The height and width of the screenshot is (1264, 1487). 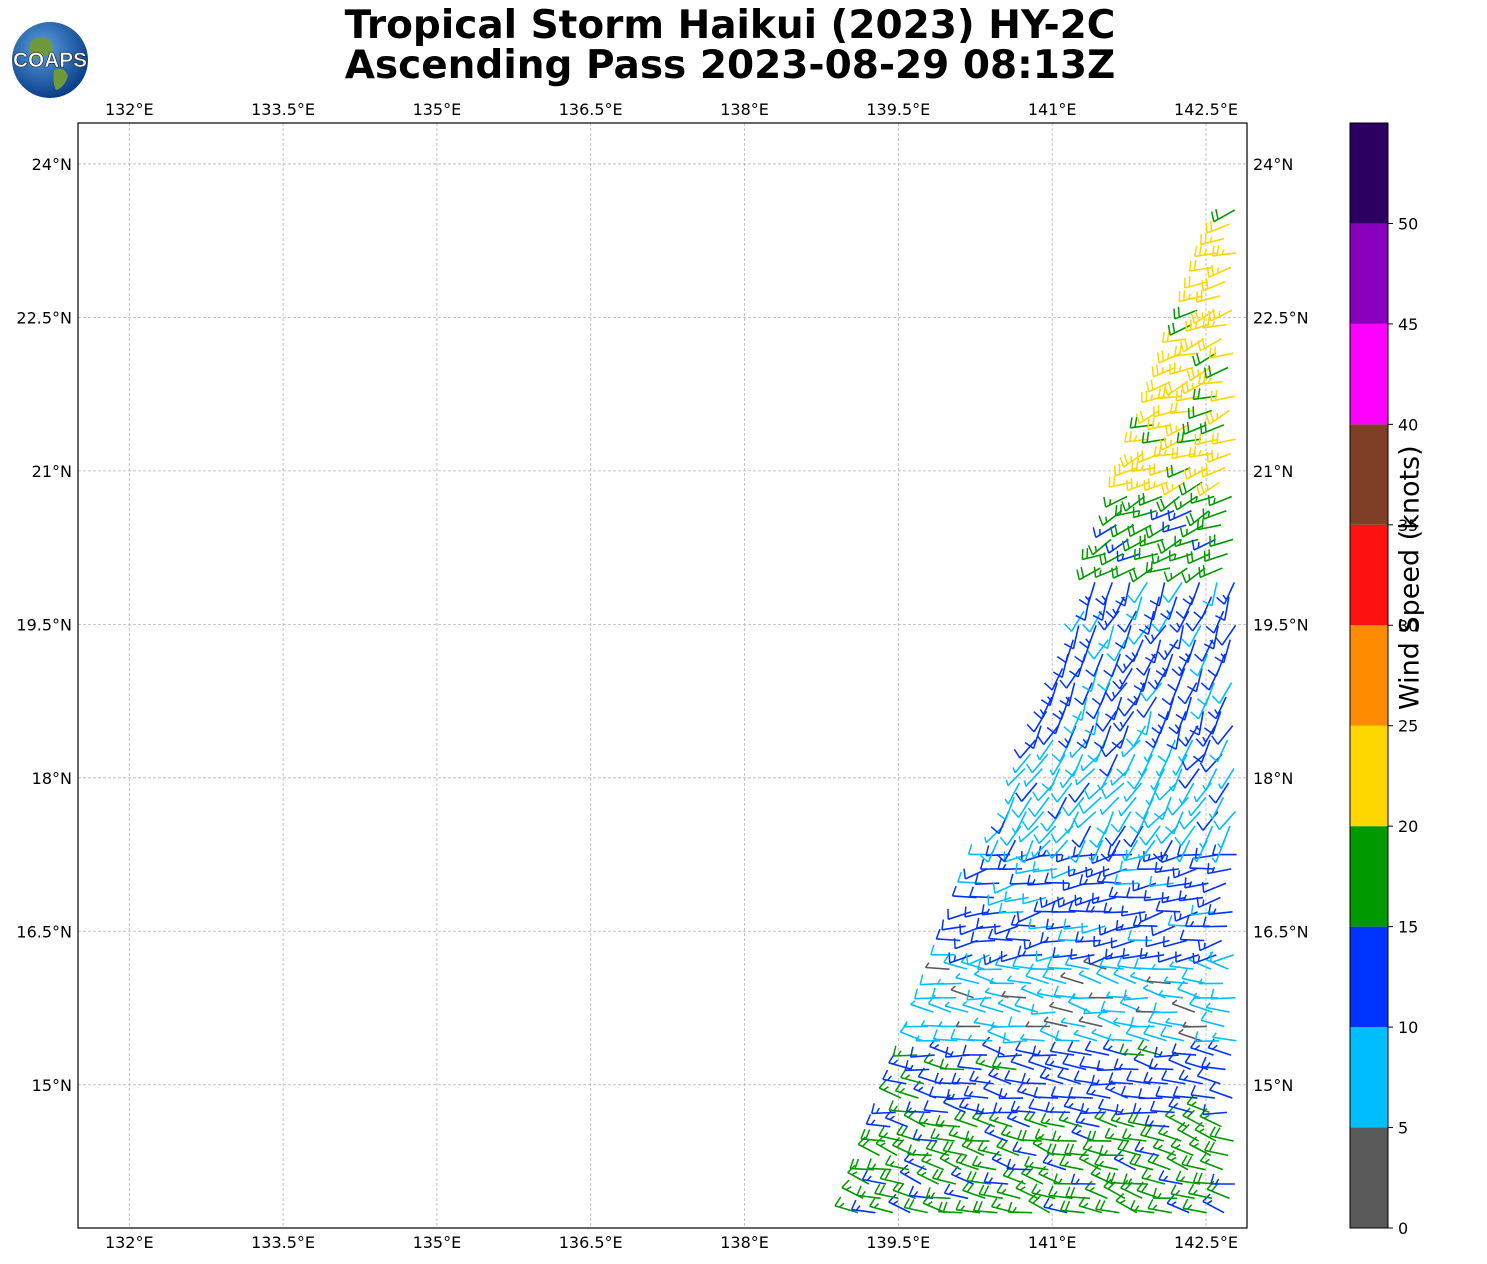 What do you see at coordinates (1273, 778) in the screenshot?
I see `lat-tick-label: 18°N` at bounding box center [1273, 778].